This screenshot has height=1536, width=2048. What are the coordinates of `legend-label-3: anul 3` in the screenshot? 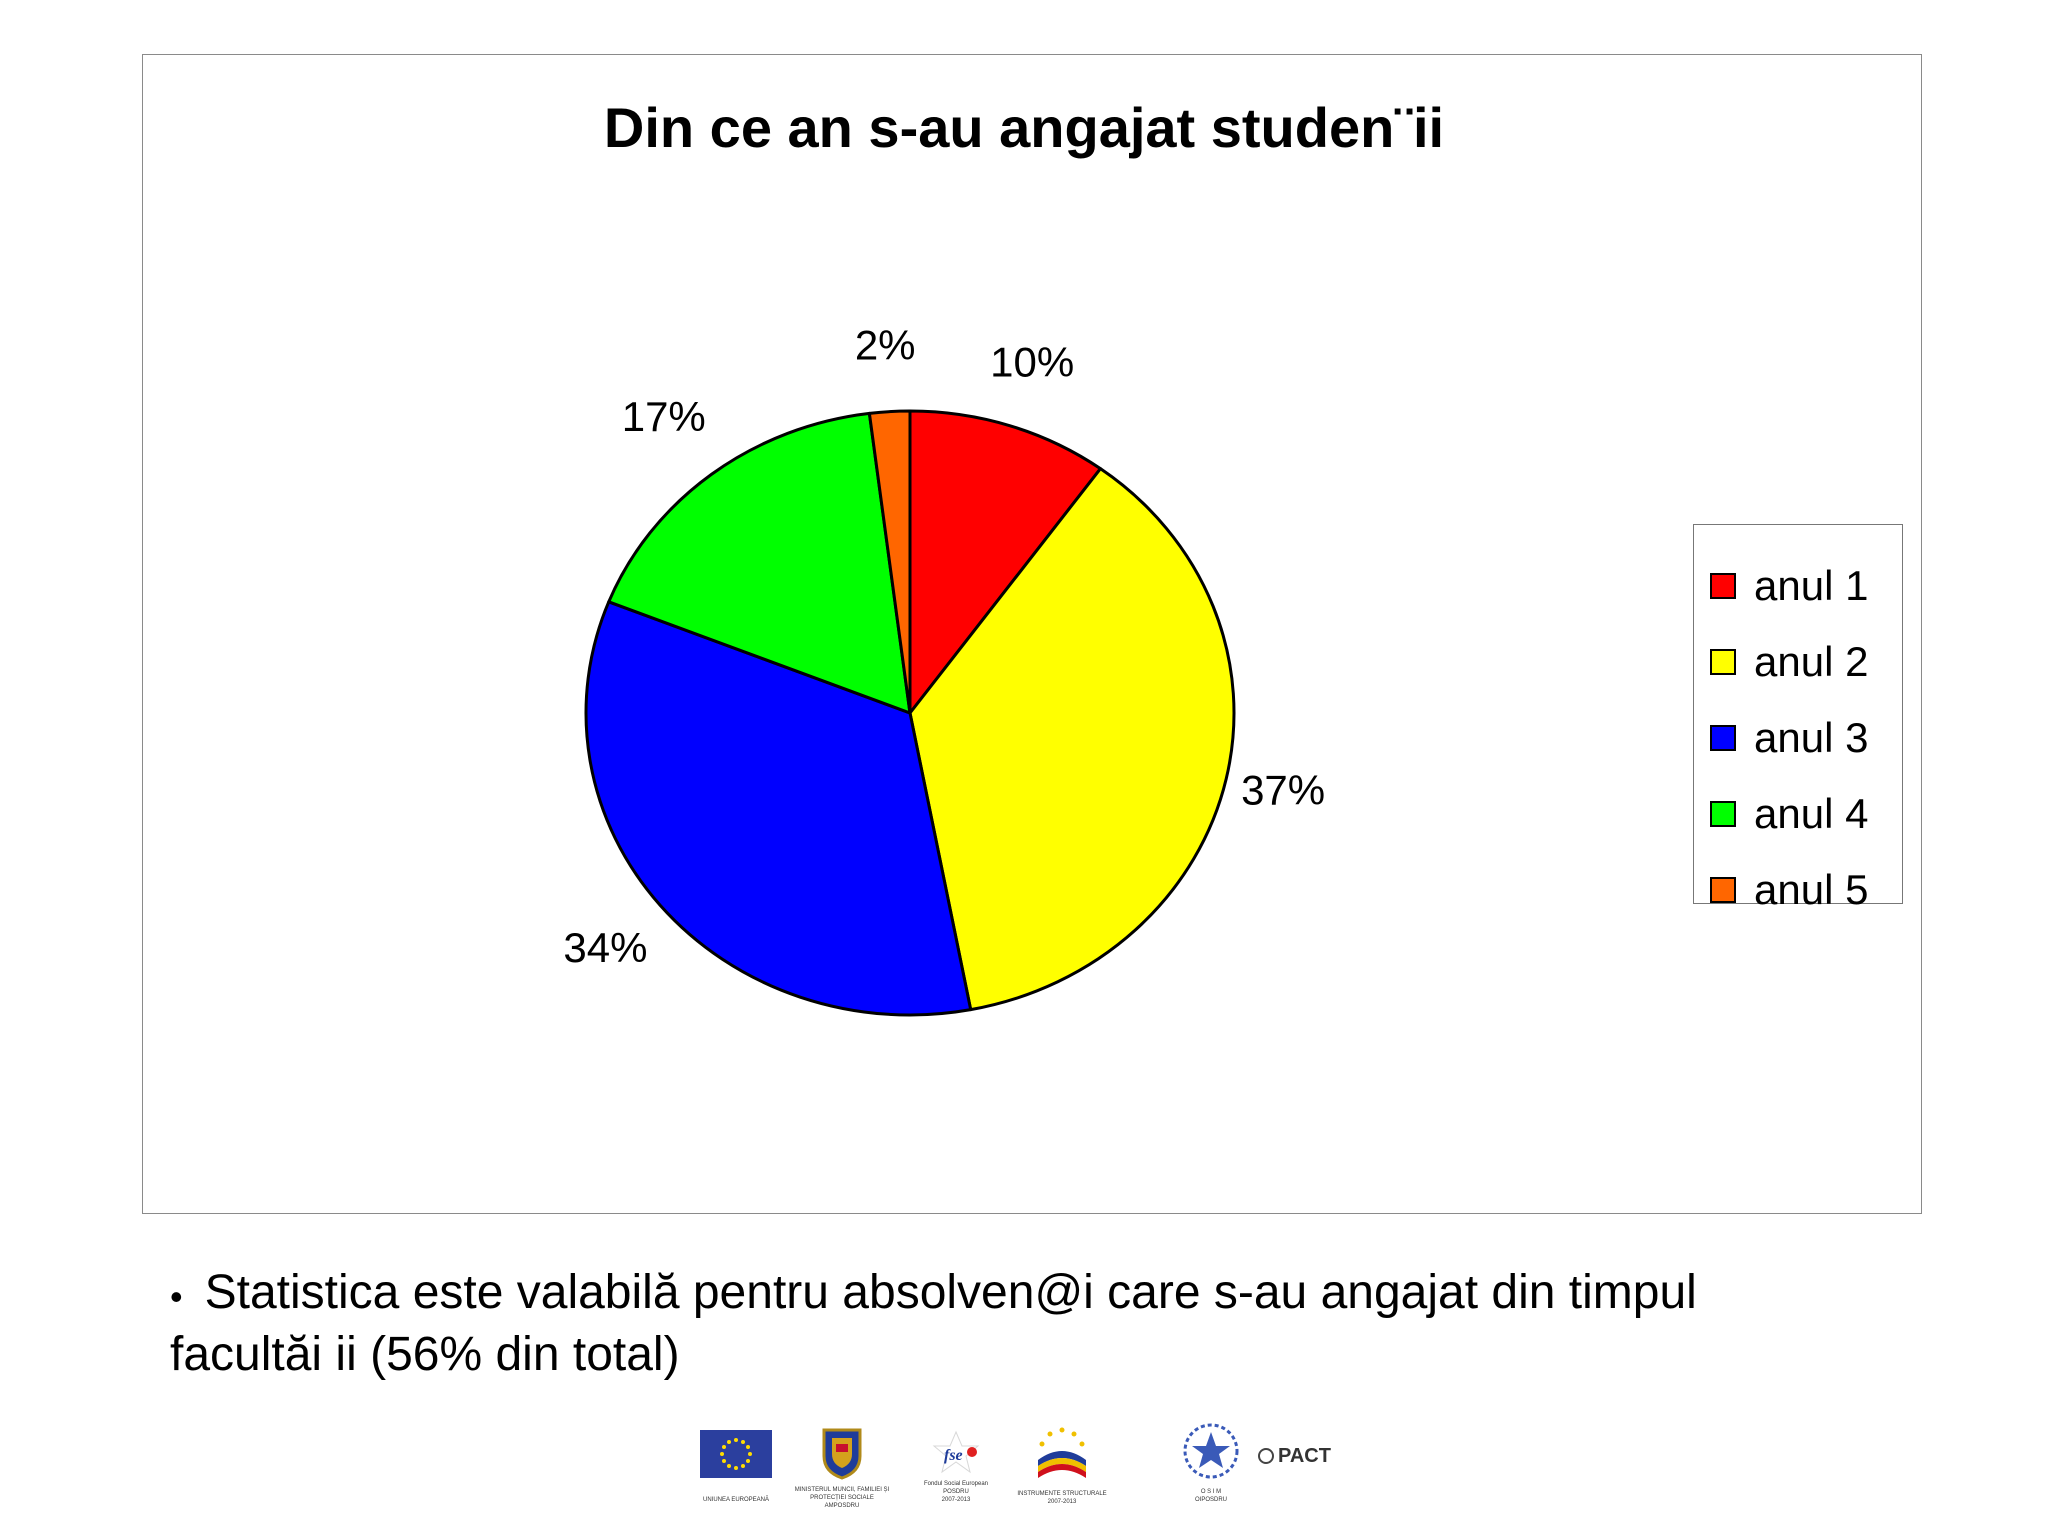 It's located at (1811, 737).